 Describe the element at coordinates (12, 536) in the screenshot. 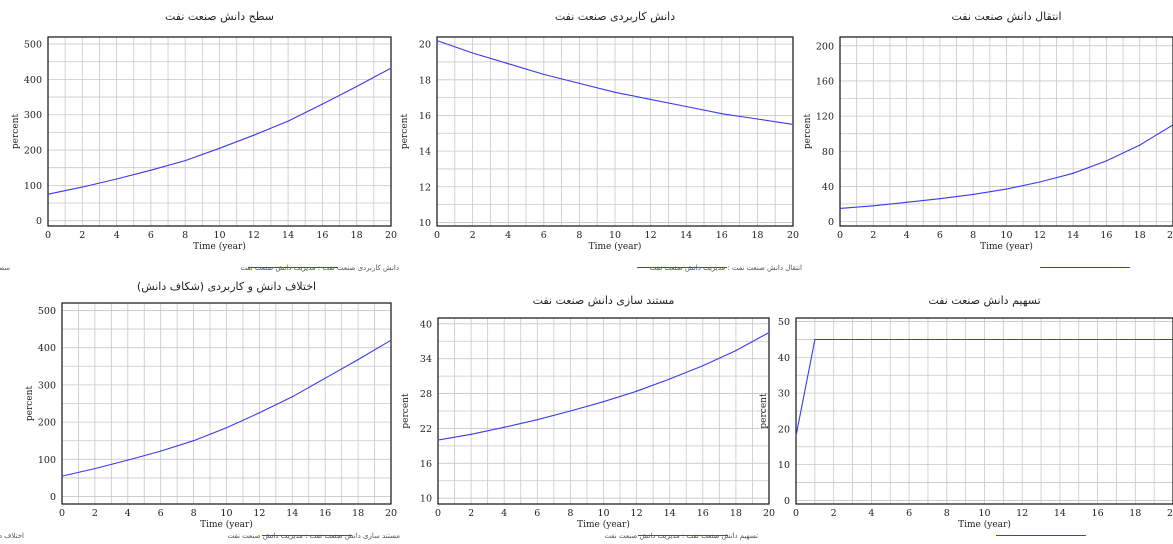

I see `legend-label: اختلاف دانش و کاربردی (شکاف دانش)` at that location.